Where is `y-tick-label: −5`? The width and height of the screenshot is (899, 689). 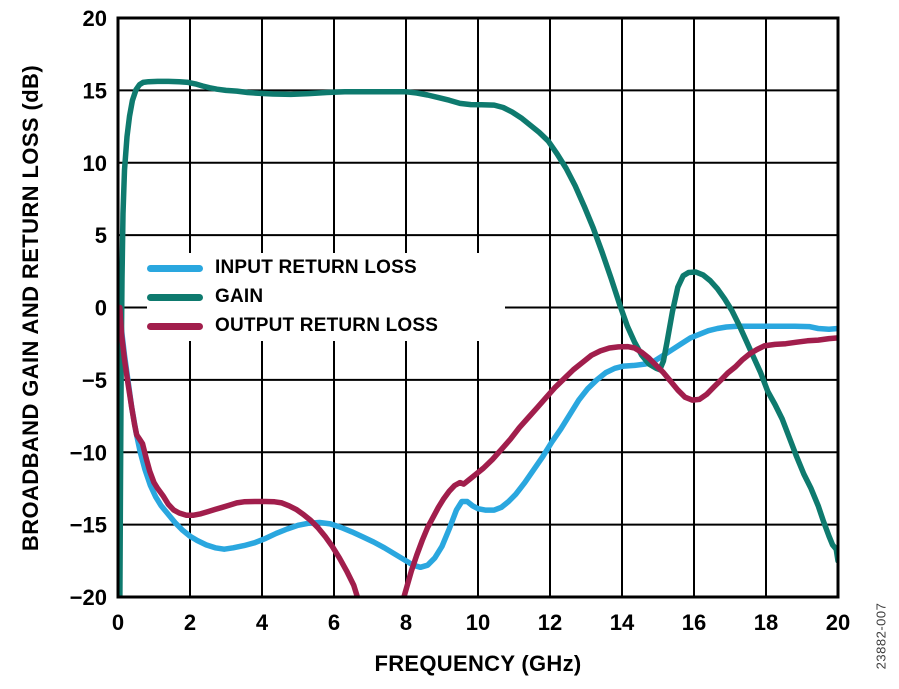
y-tick-label: −5 is located at coordinates (94, 380).